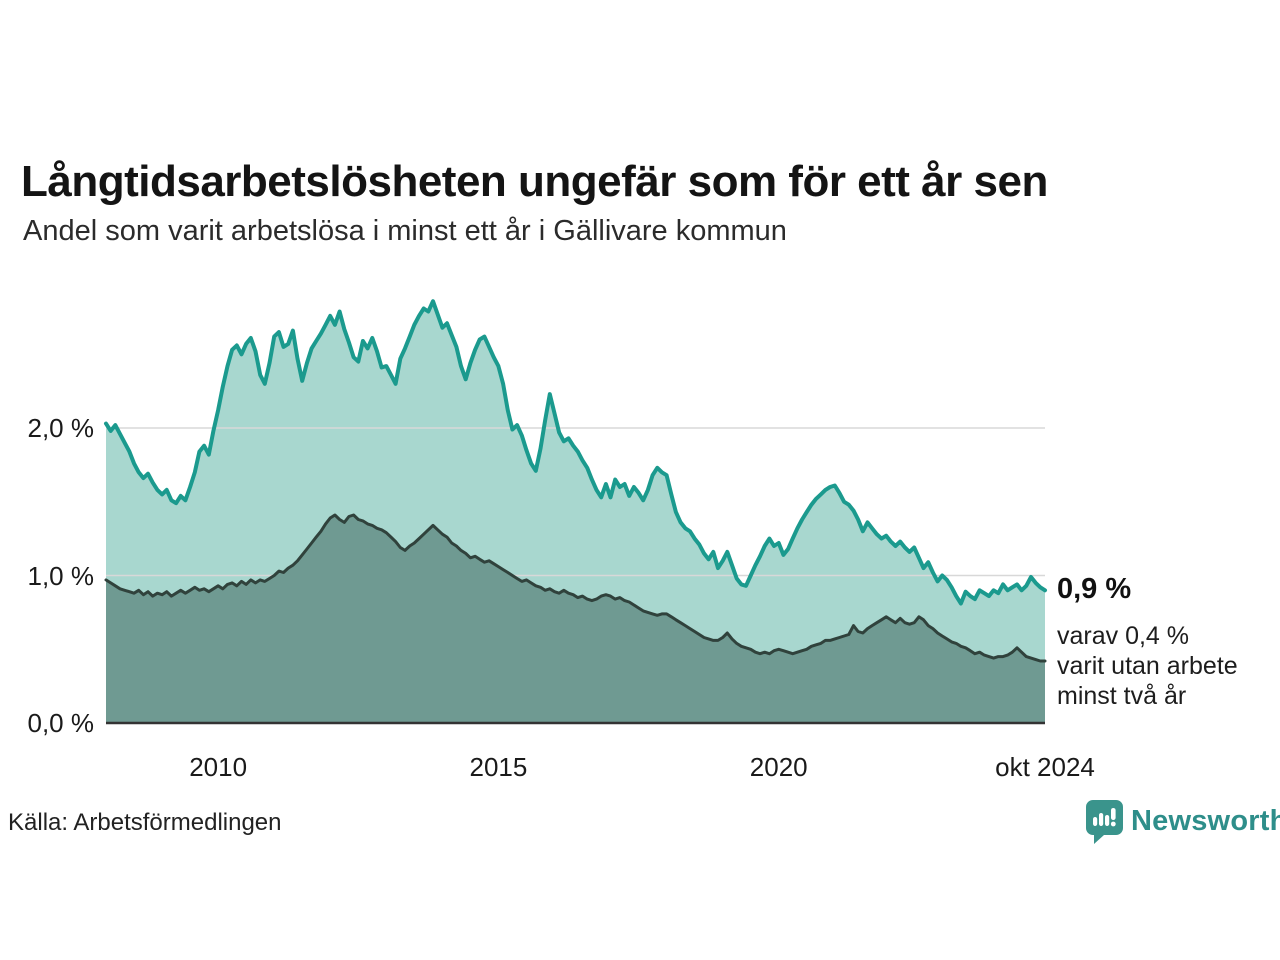 The width and height of the screenshot is (1280, 960). Describe the element at coordinates (218, 767) in the screenshot. I see `x-tick-2010: 2010` at that location.